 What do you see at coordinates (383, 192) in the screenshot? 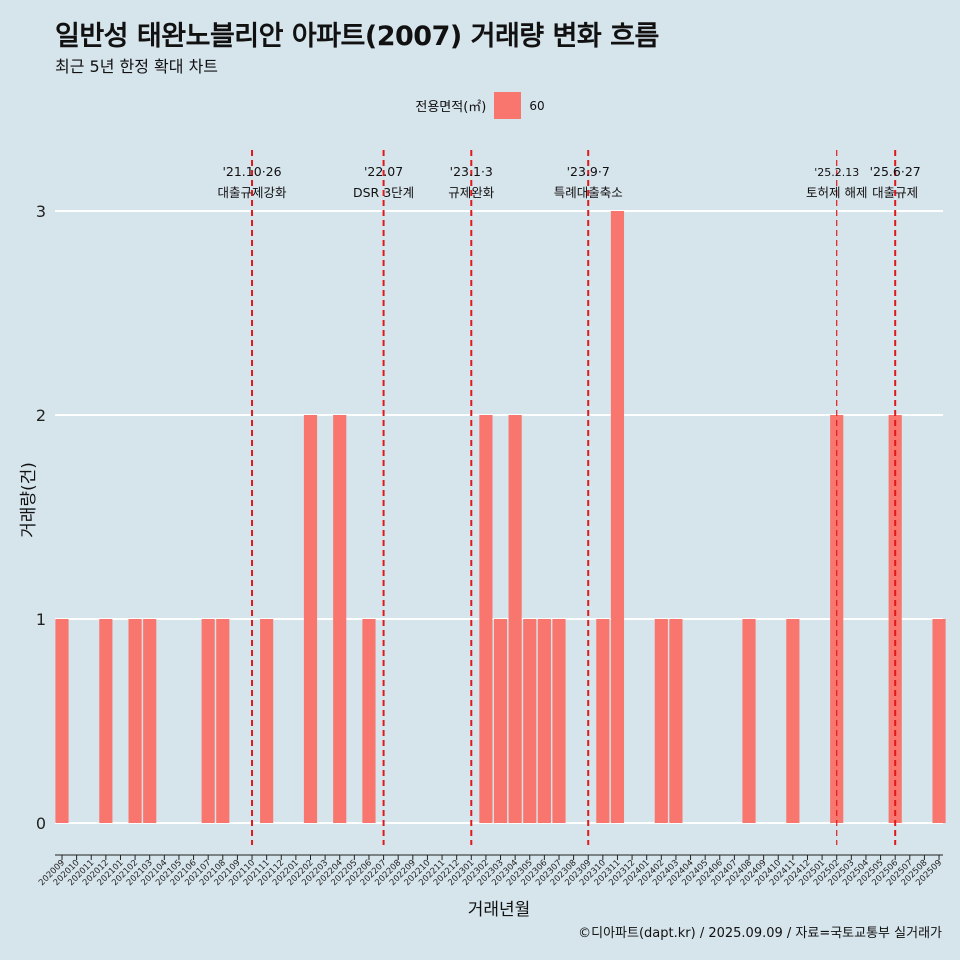
I see `event-name-label: DSR 3단계` at bounding box center [383, 192].